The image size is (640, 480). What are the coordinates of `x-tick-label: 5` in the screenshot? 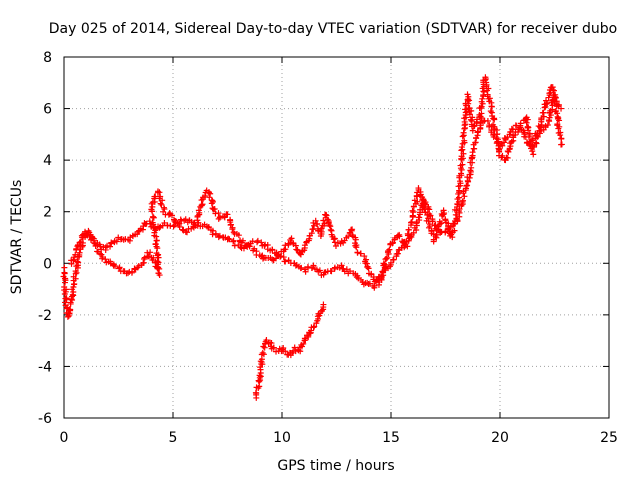 It's located at (173, 438).